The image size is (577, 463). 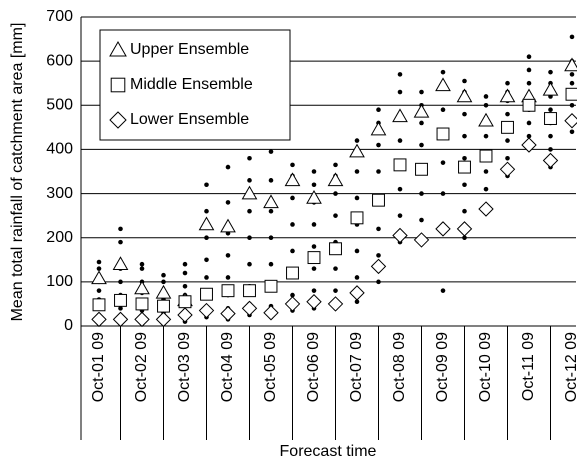 What do you see at coordinates (191, 84) in the screenshot?
I see `legend-label: Middle Ensemble` at bounding box center [191, 84].